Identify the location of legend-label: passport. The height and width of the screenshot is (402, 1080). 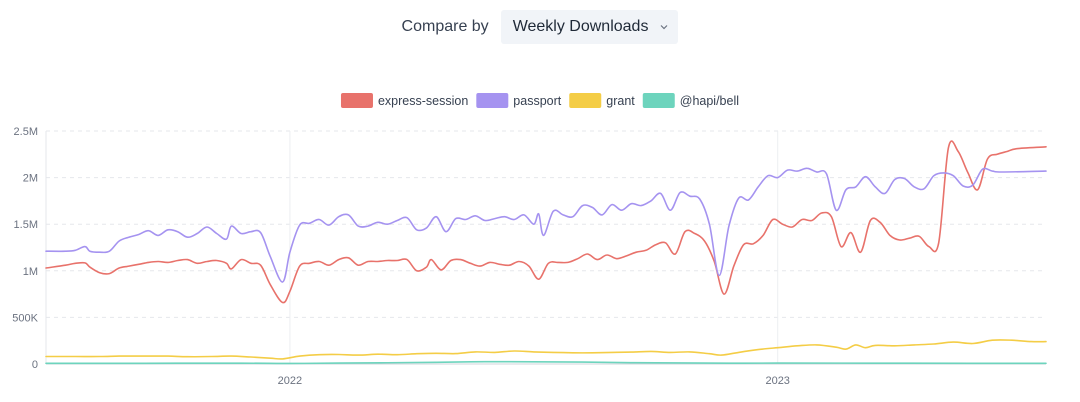
(537, 101).